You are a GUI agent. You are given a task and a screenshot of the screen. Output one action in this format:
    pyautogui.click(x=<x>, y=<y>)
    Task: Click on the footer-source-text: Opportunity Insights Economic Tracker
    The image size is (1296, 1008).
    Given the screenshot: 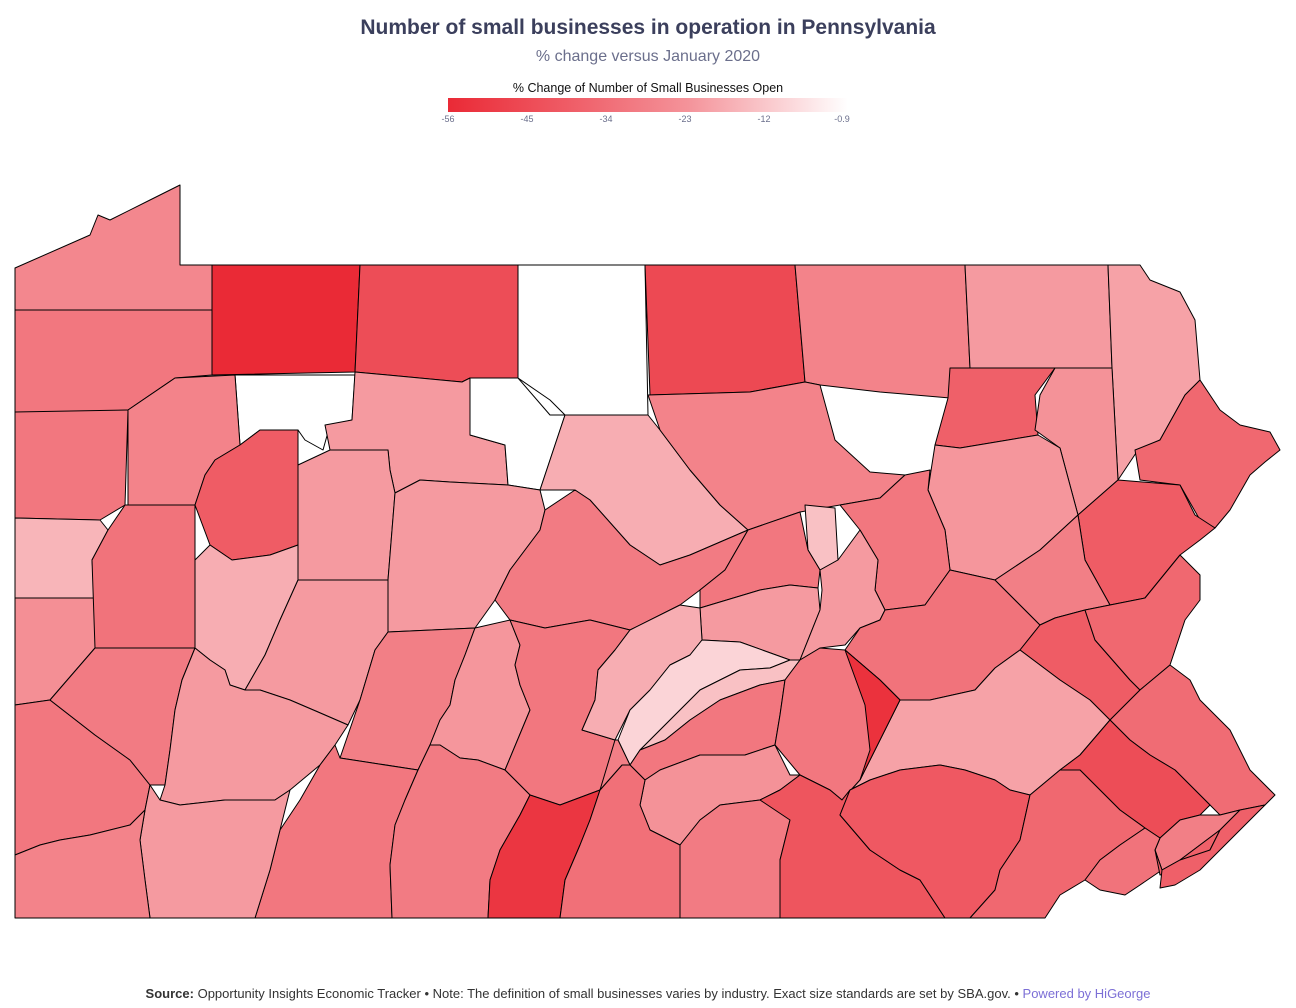 What is the action you would take?
    pyautogui.click(x=309, y=993)
    